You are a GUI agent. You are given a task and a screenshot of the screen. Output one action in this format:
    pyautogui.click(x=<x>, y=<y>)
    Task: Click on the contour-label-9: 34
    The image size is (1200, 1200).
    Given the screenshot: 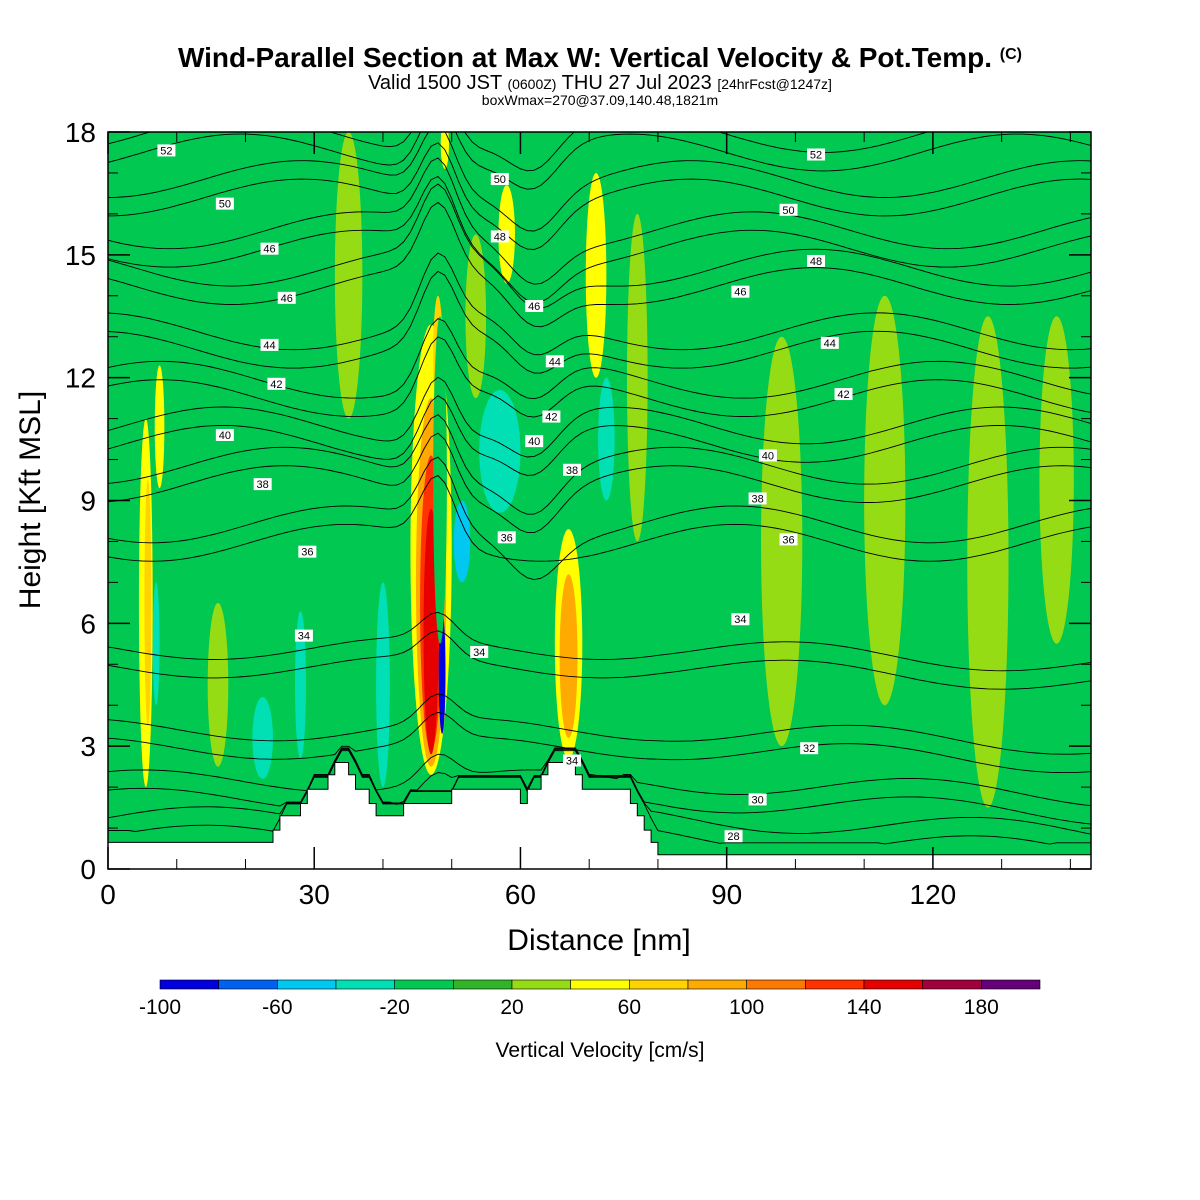 What is the action you would take?
    pyautogui.click(x=303, y=636)
    